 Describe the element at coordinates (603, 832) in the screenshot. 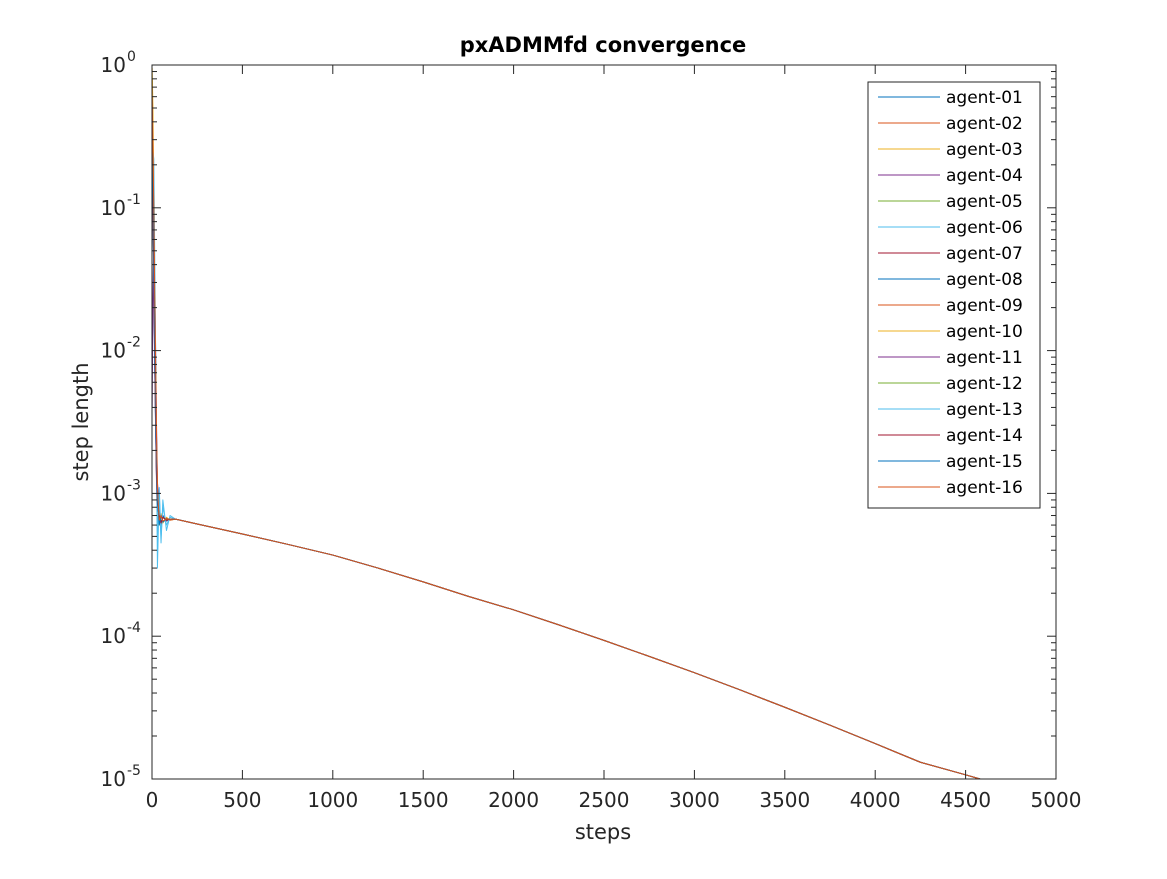

I see `x-axis-title: steps` at that location.